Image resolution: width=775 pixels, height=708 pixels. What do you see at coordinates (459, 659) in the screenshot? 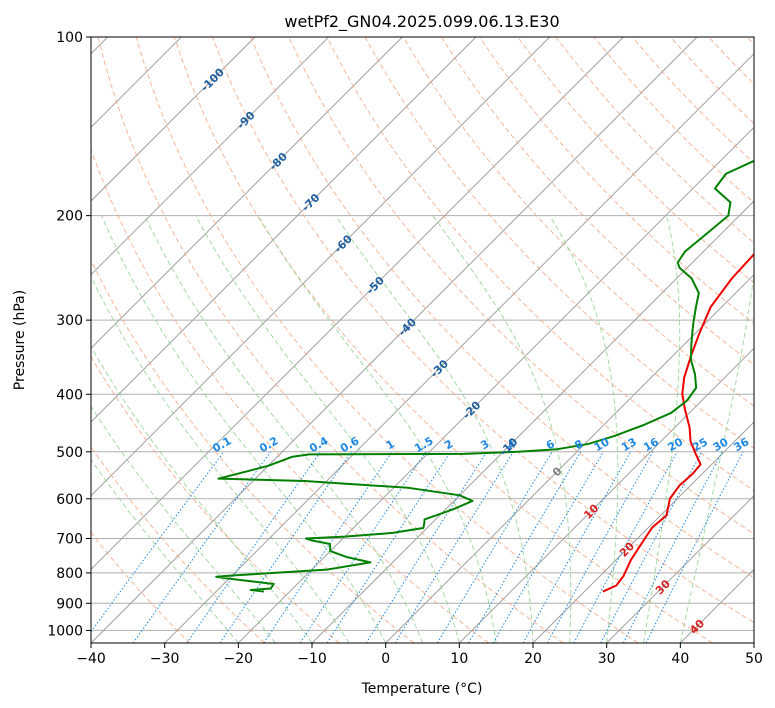
I see `x-tick-label: 10` at bounding box center [459, 659].